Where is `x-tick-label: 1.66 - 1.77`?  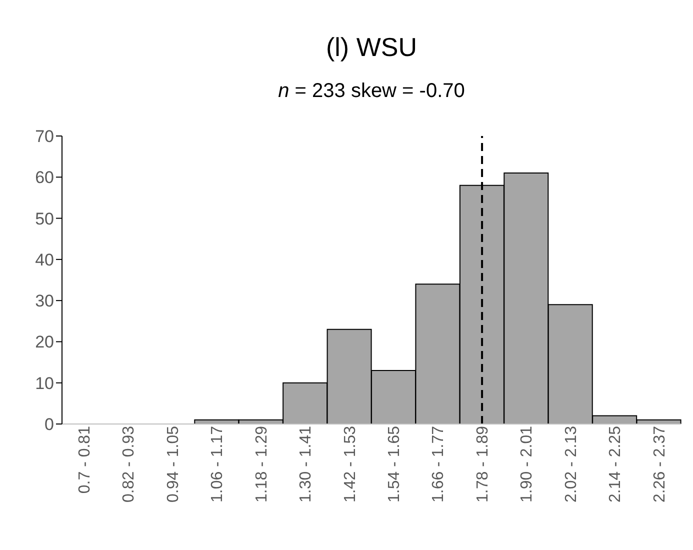 x-tick-label: 1.66 - 1.77 is located at coordinates (439, 464).